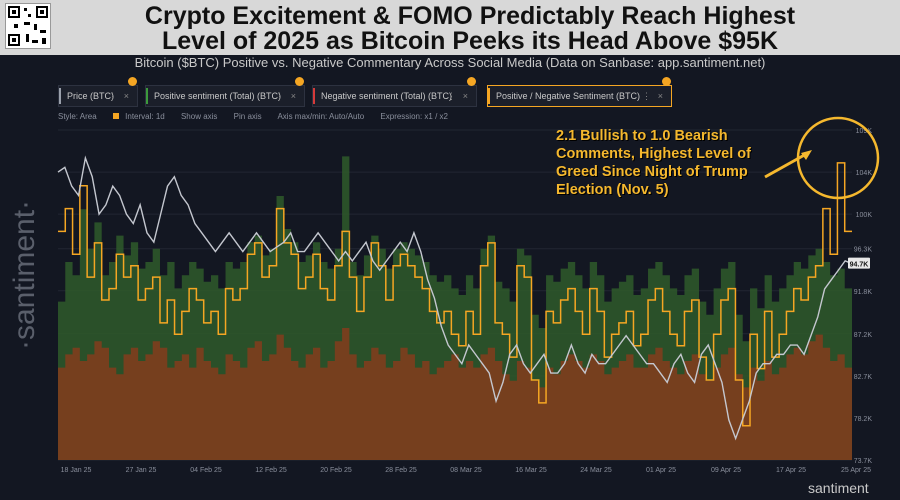 This screenshot has width=900, height=500. Describe the element at coordinates (199, 116) in the screenshot. I see `show-axis-toggle: Show axis` at that location.